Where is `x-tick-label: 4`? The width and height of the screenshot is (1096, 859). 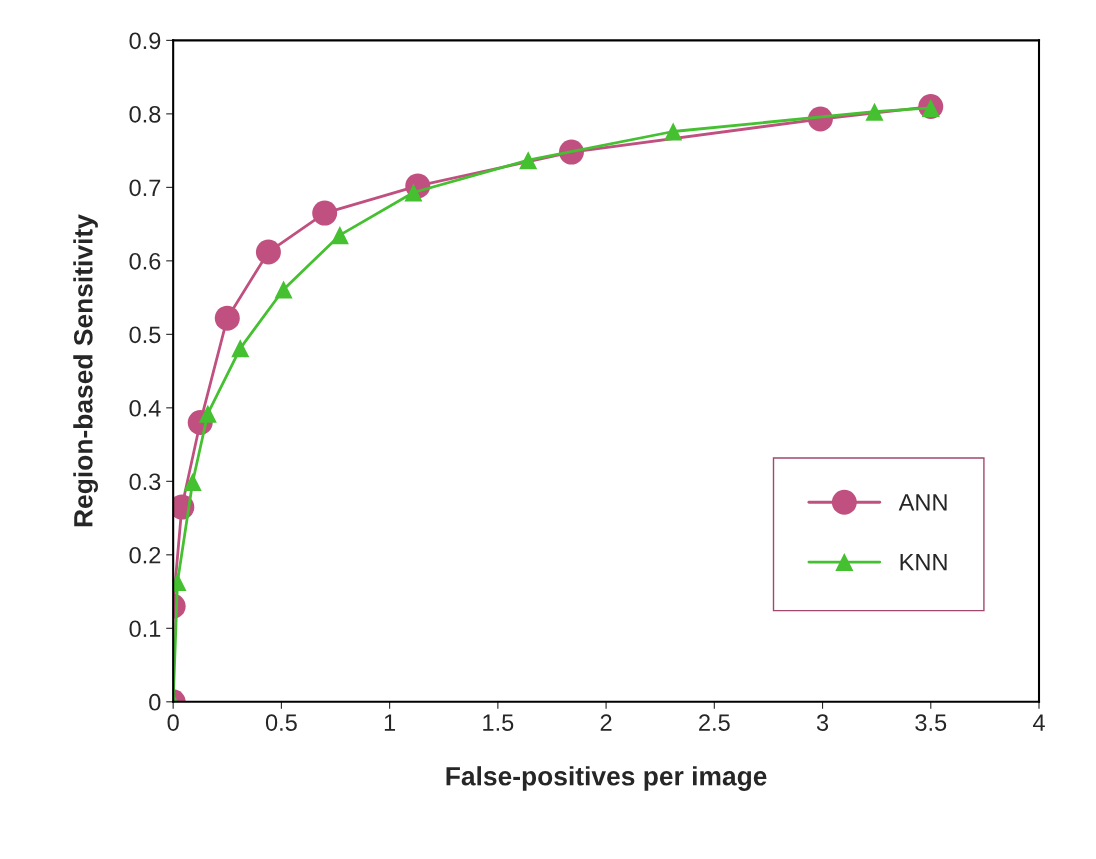
x-tick-label: 4 is located at coordinates (1038, 722).